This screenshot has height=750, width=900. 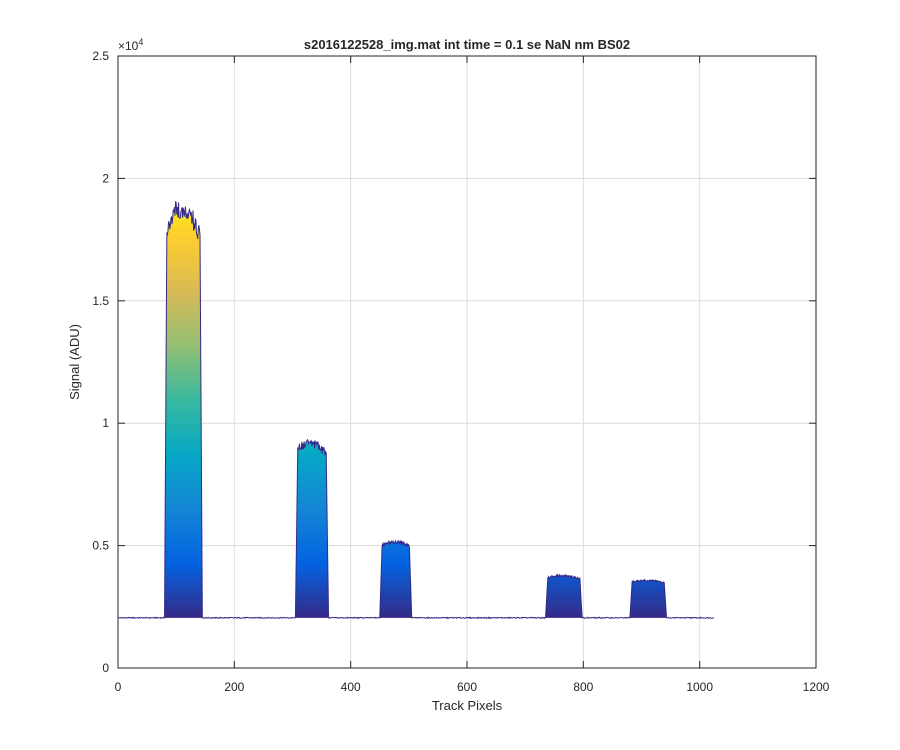 What do you see at coordinates (105, 668) in the screenshot?
I see `y-tick-label: 0` at bounding box center [105, 668].